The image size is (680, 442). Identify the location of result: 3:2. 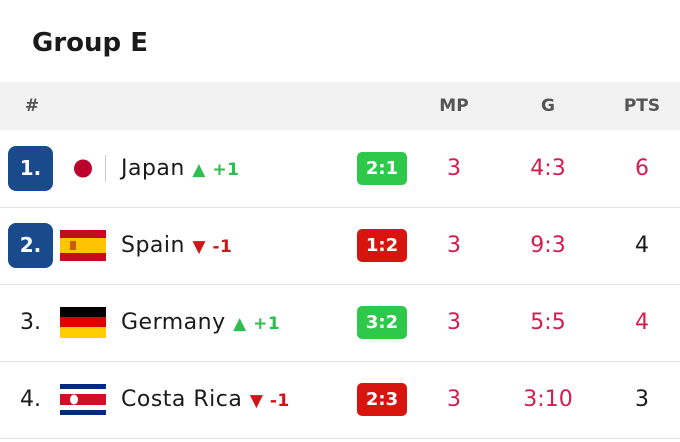
(382, 322).